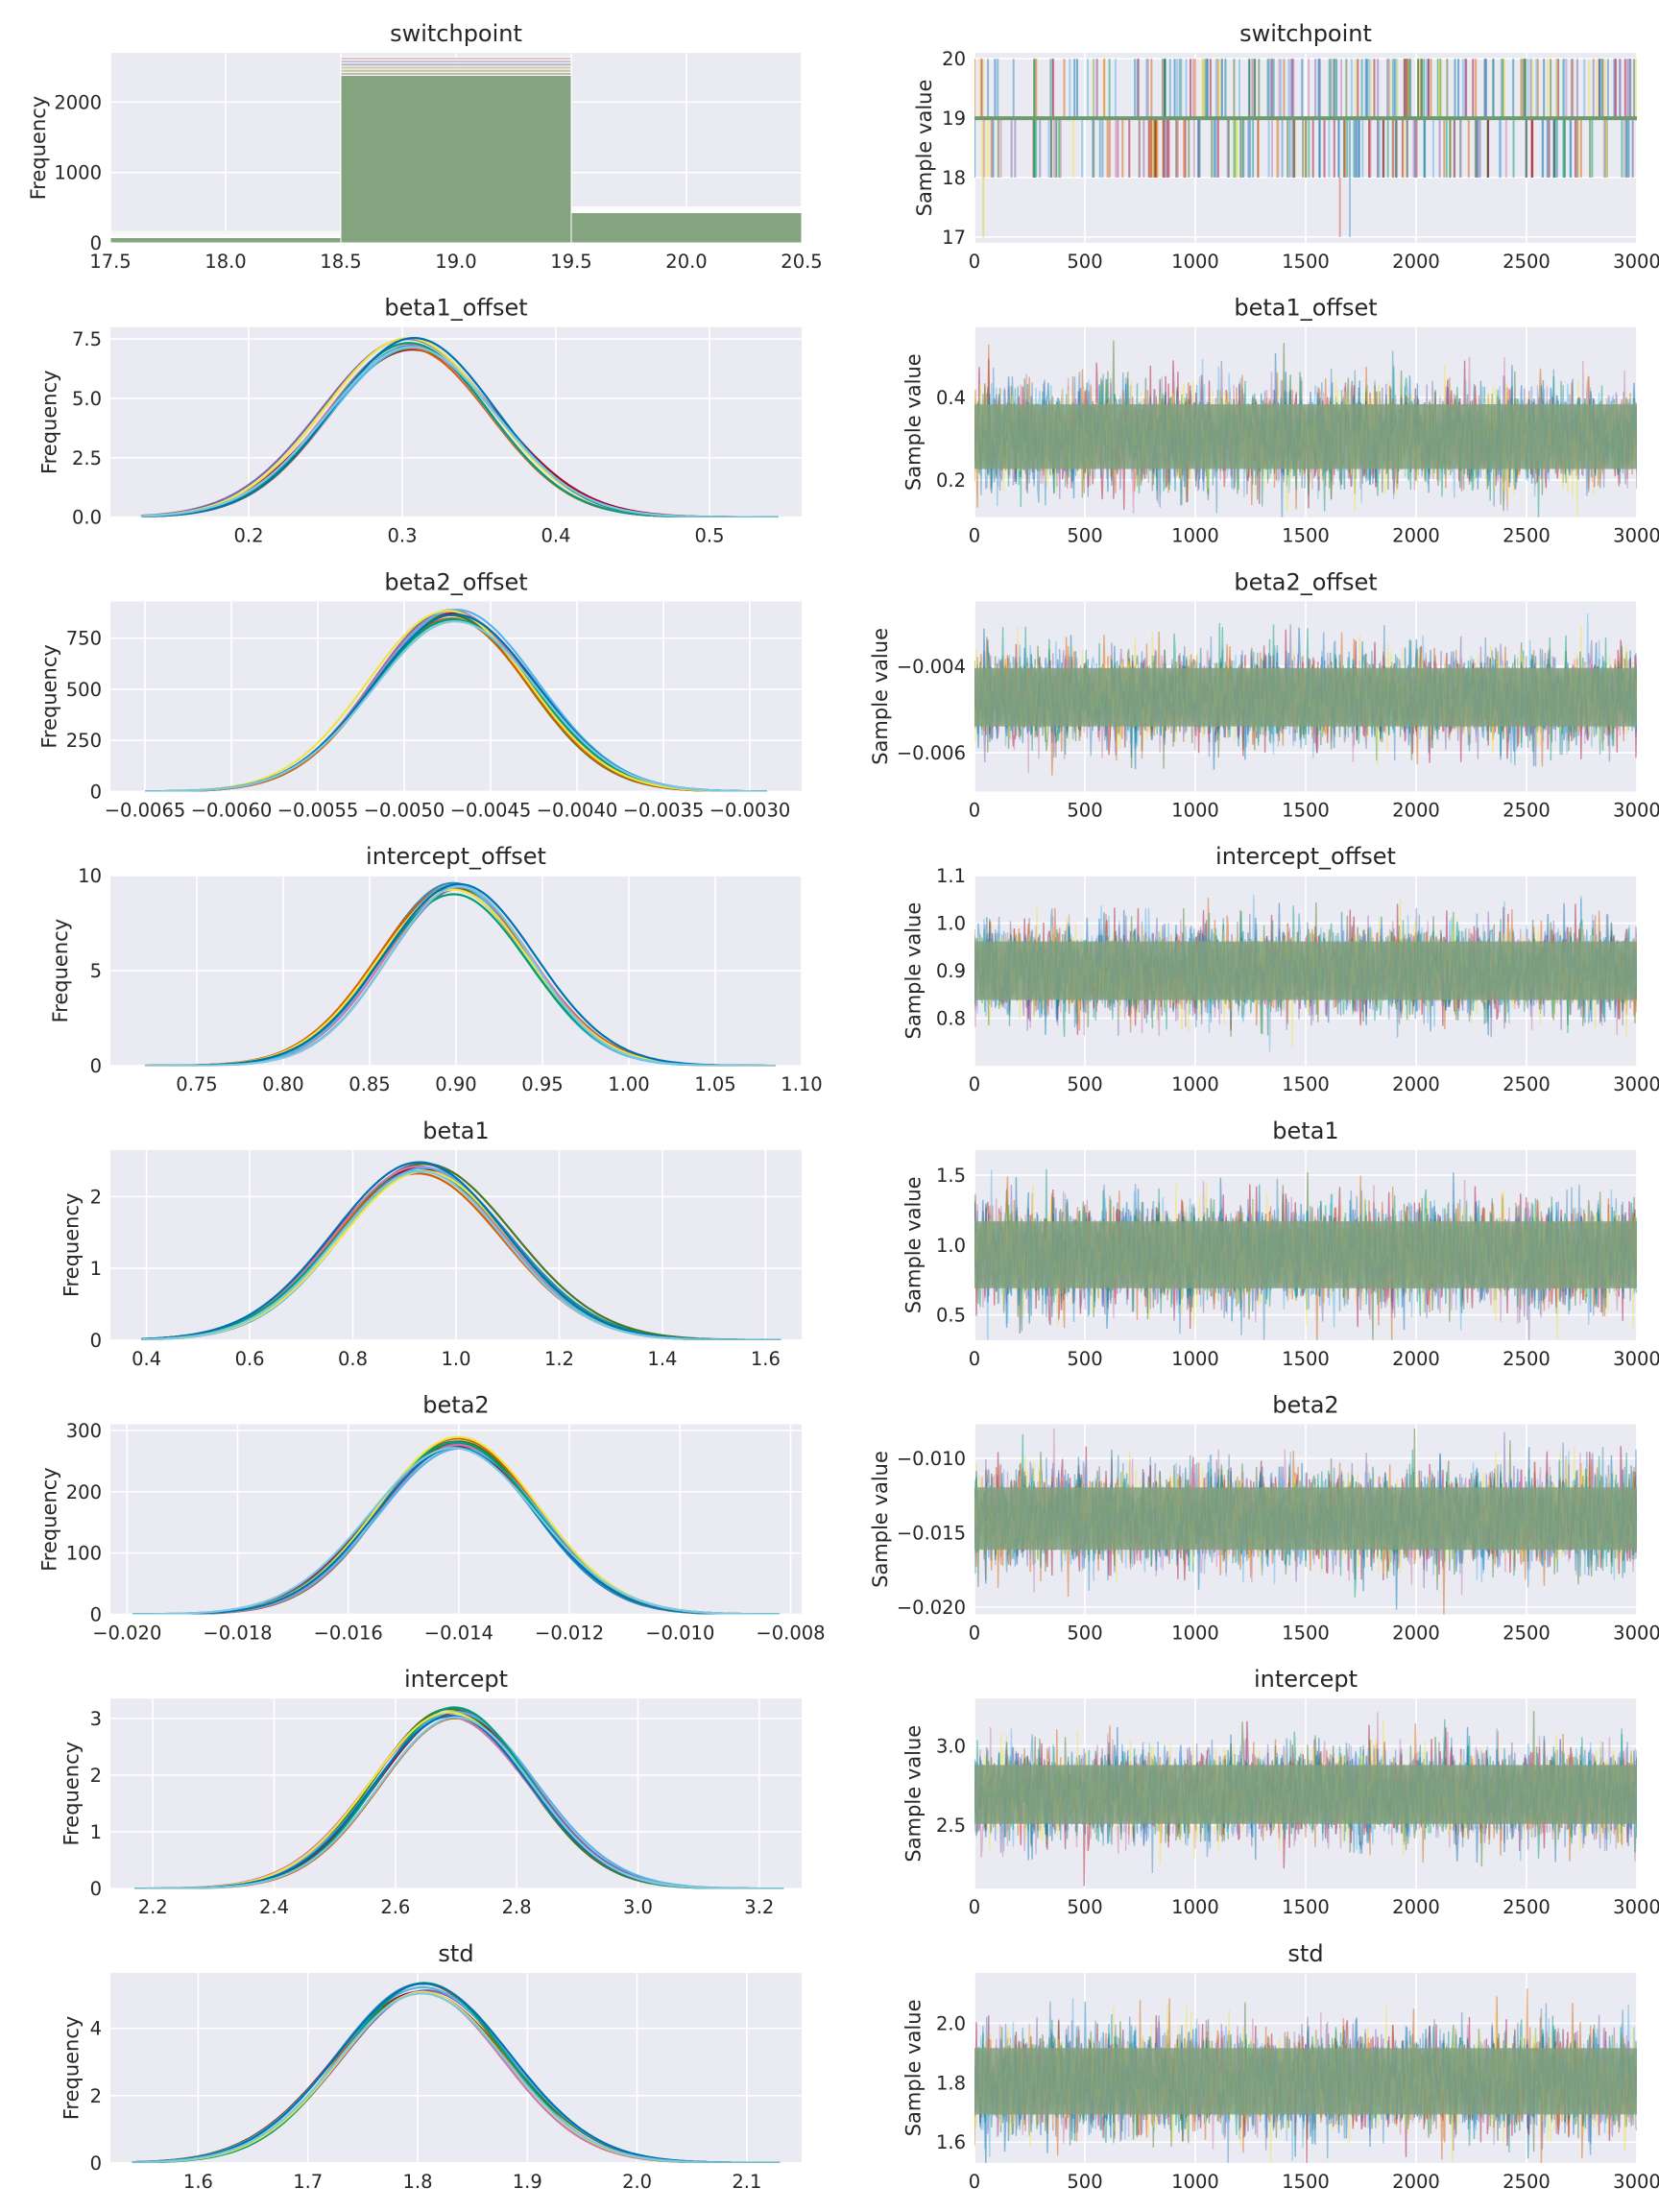 The height and width of the screenshot is (2212, 1659). I want to click on x-tick-label: −0.0045, so click(491, 810).